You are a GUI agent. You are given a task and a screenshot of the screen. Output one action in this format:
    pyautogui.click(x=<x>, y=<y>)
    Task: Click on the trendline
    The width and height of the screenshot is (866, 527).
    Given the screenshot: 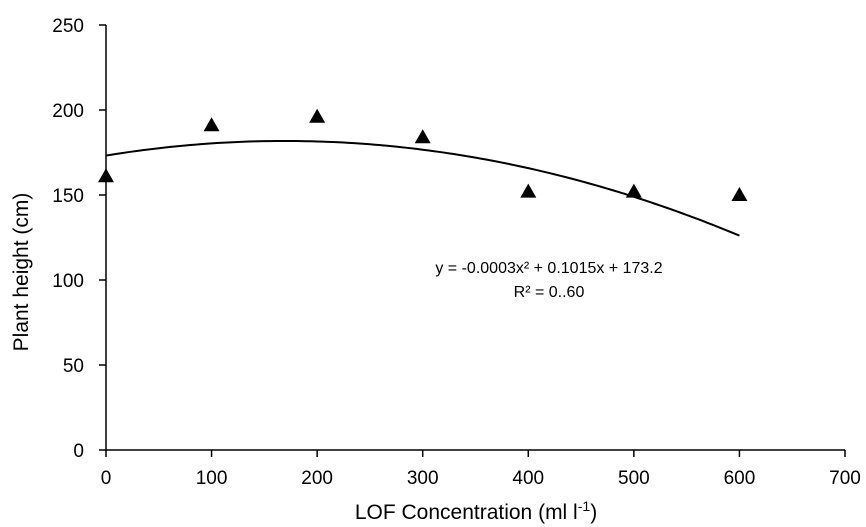 What is the action you would take?
    pyautogui.click(x=422, y=188)
    